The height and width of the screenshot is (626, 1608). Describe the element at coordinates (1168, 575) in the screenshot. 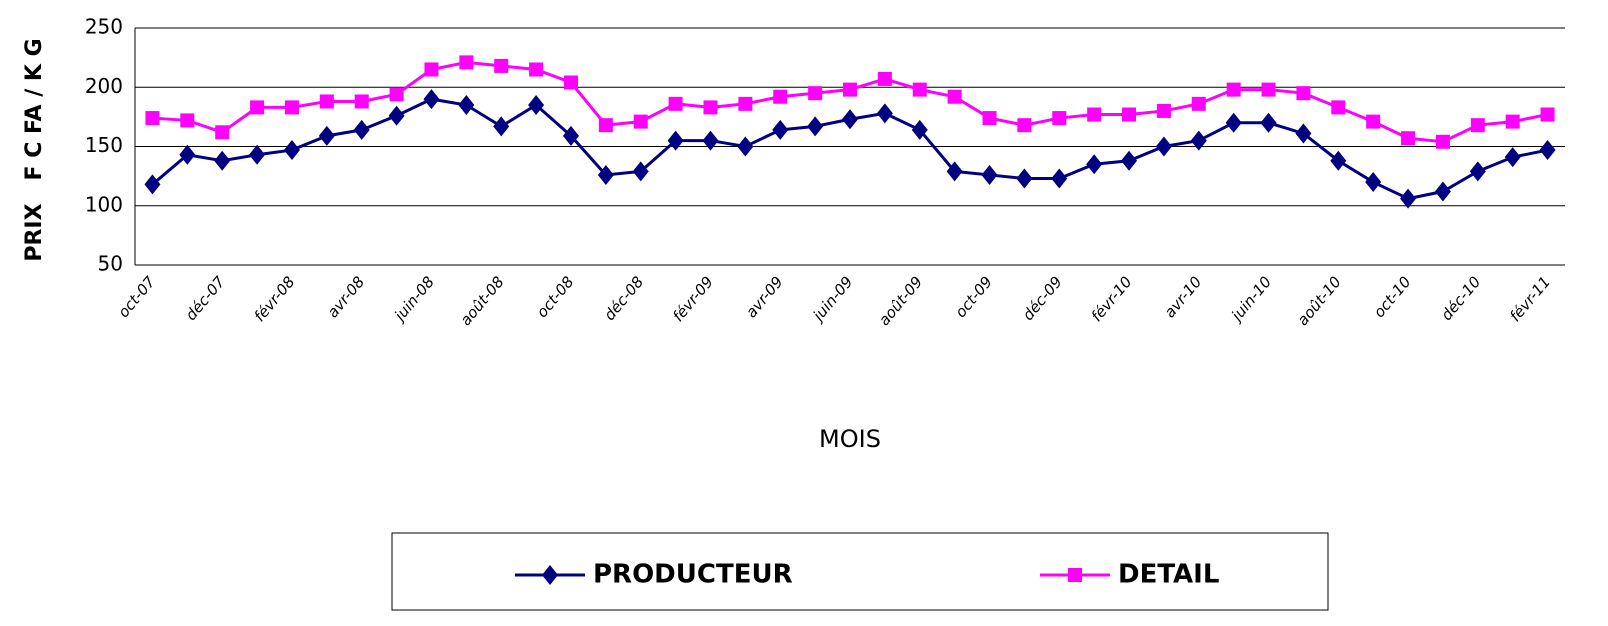

I see `legend-label: DETAIL` at that location.